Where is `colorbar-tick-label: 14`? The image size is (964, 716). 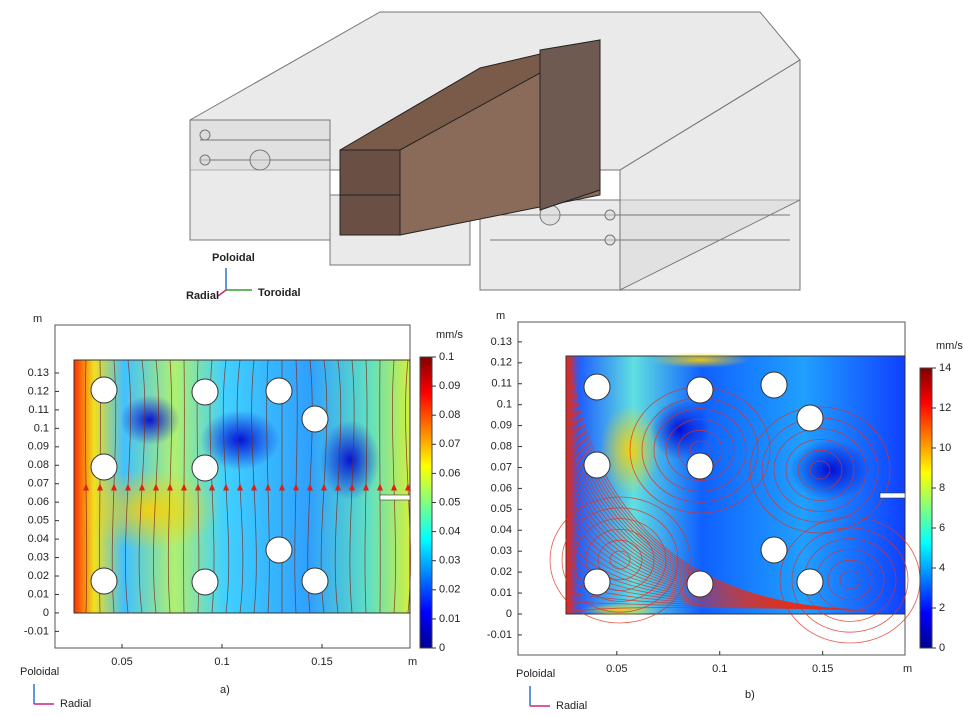
colorbar-tick-label: 14 is located at coordinates (945, 368).